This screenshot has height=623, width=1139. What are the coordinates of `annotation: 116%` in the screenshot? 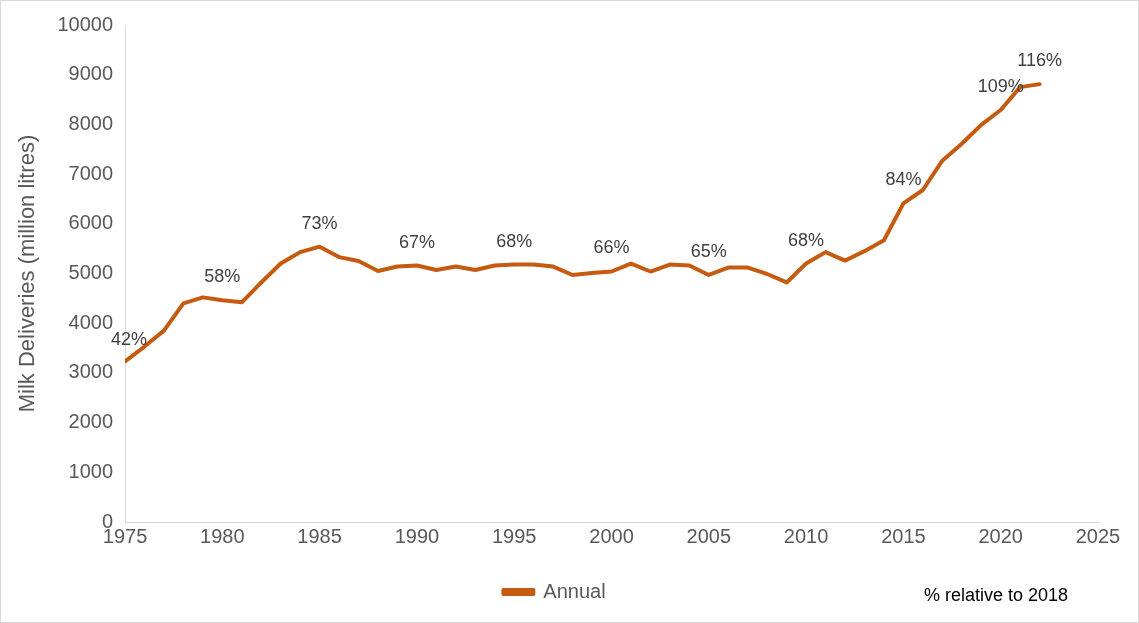 It's located at (1039, 60).